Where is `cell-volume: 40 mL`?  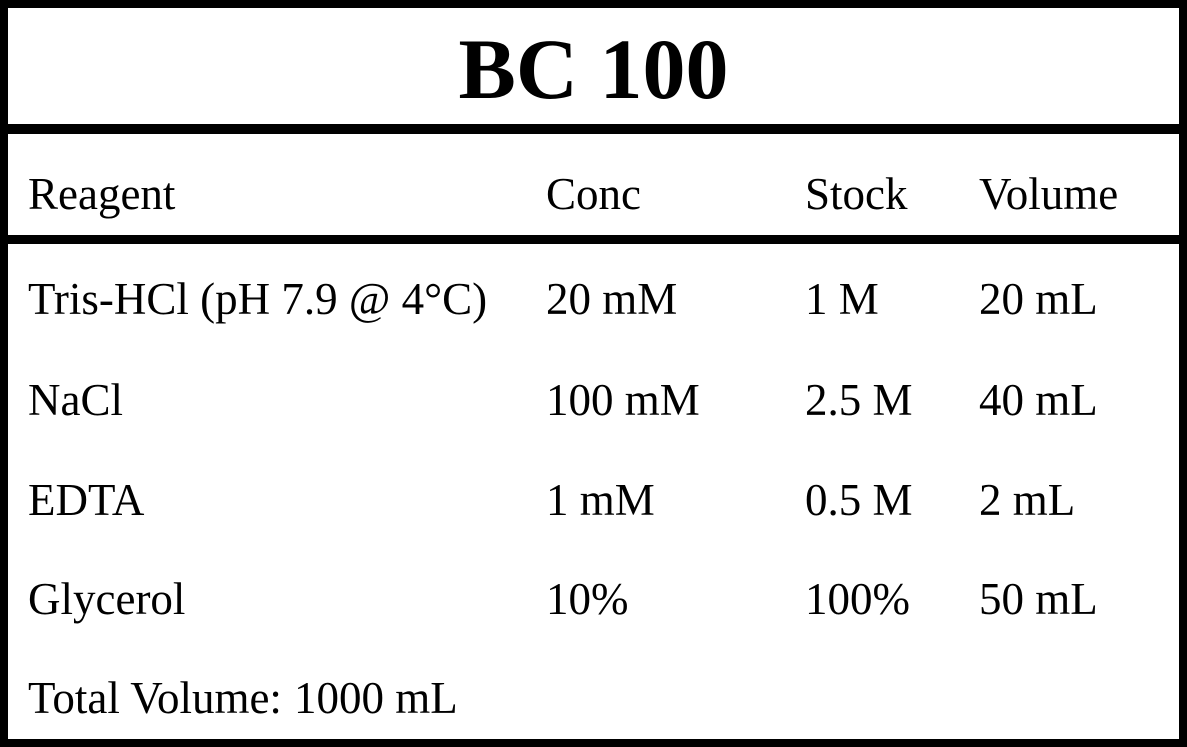
cell-volume: 40 mL is located at coordinates (1038, 400).